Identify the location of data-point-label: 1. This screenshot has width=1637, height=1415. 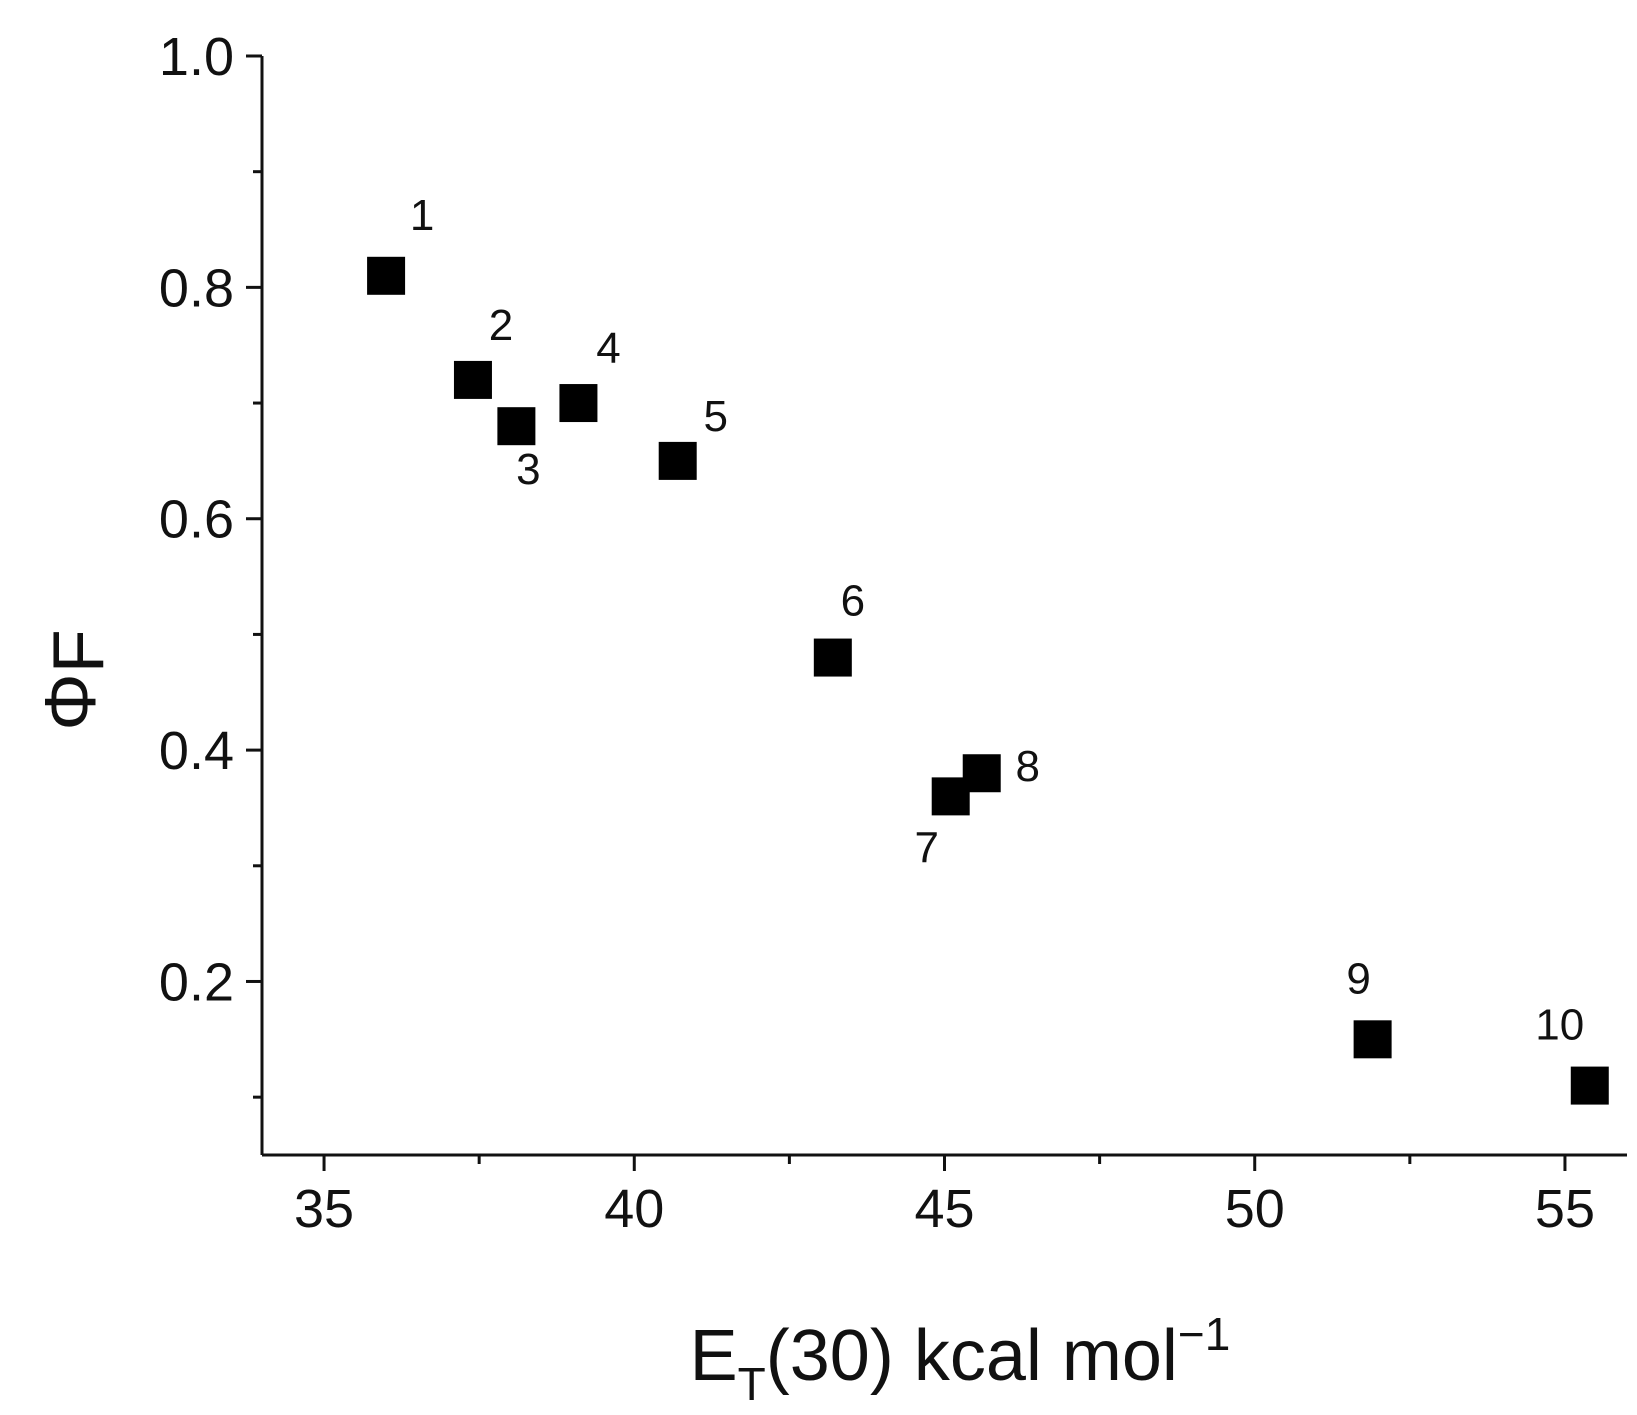
(422, 215).